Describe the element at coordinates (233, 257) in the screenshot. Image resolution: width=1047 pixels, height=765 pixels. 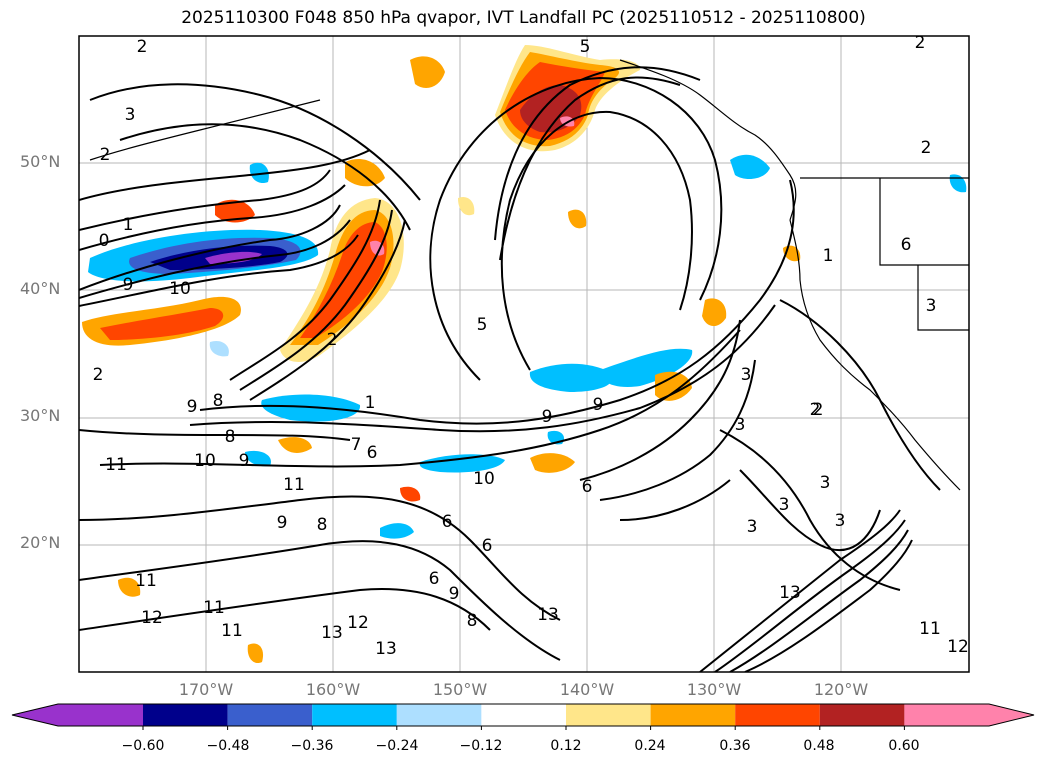
I see `fill-neg-west-min` at that location.